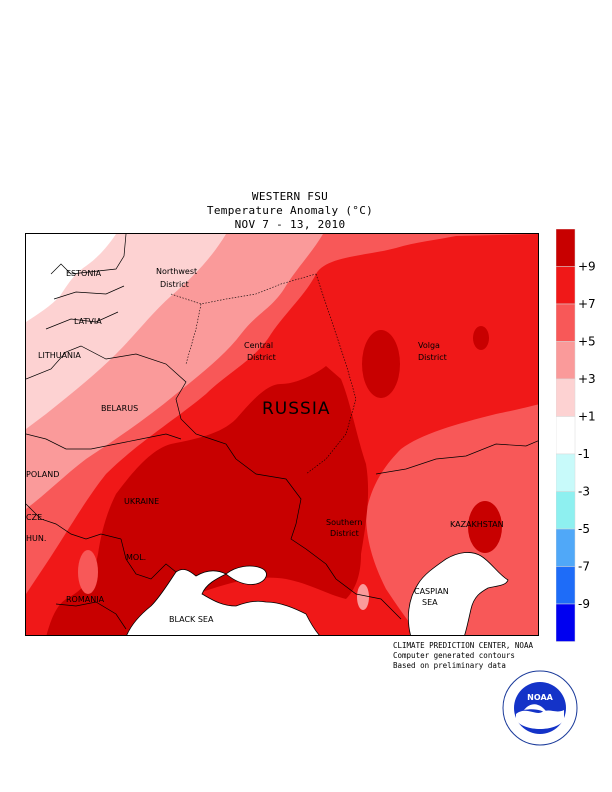  What do you see at coordinates (84, 273) in the screenshot?
I see `label-estonia: ESTONIA` at bounding box center [84, 273].